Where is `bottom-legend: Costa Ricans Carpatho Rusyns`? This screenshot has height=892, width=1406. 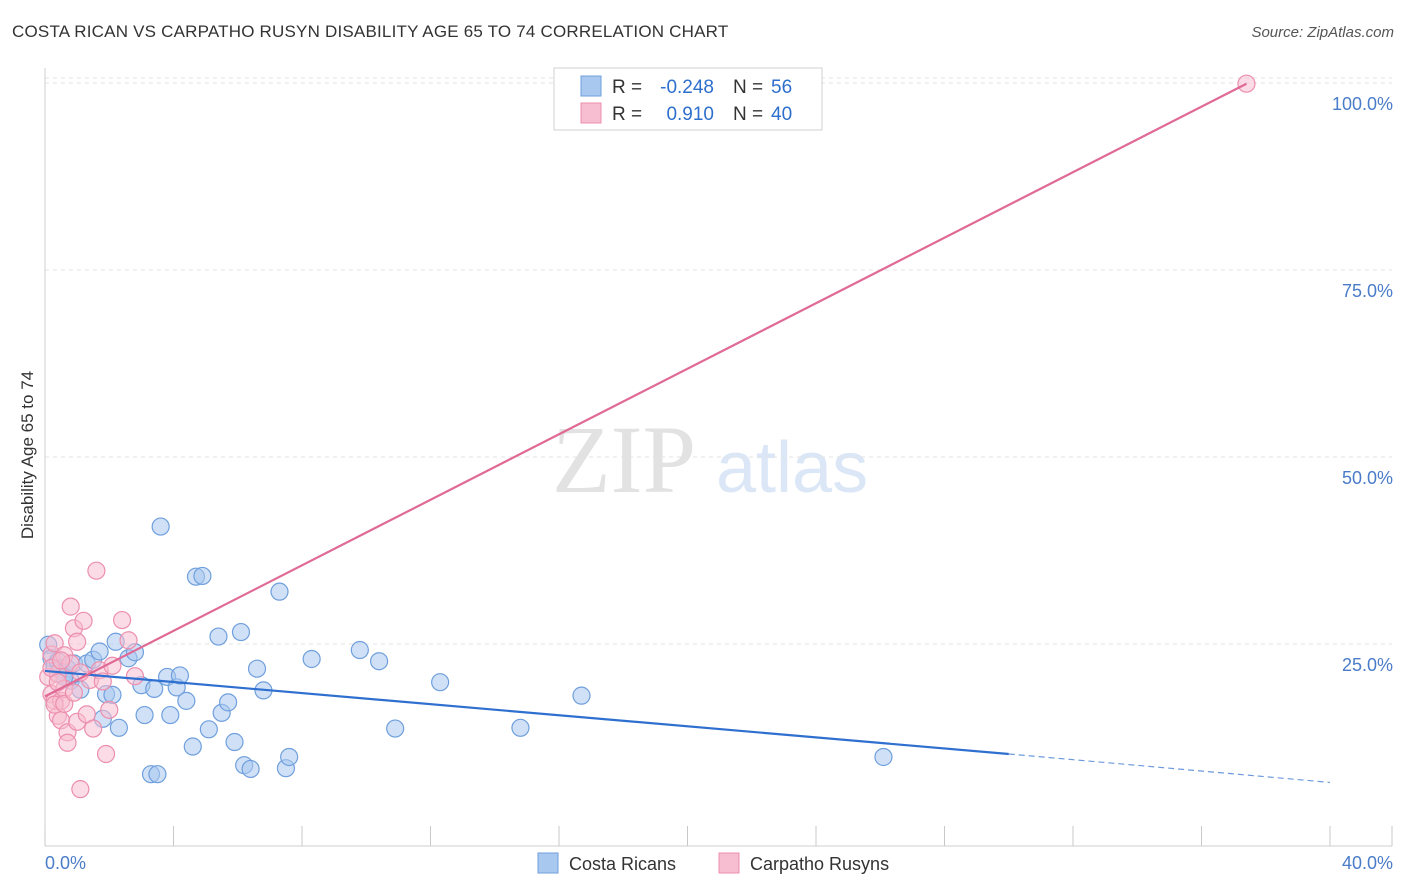
bottom-legend: Costa Ricans Carpatho Rusyns is located at coordinates (713, 863).